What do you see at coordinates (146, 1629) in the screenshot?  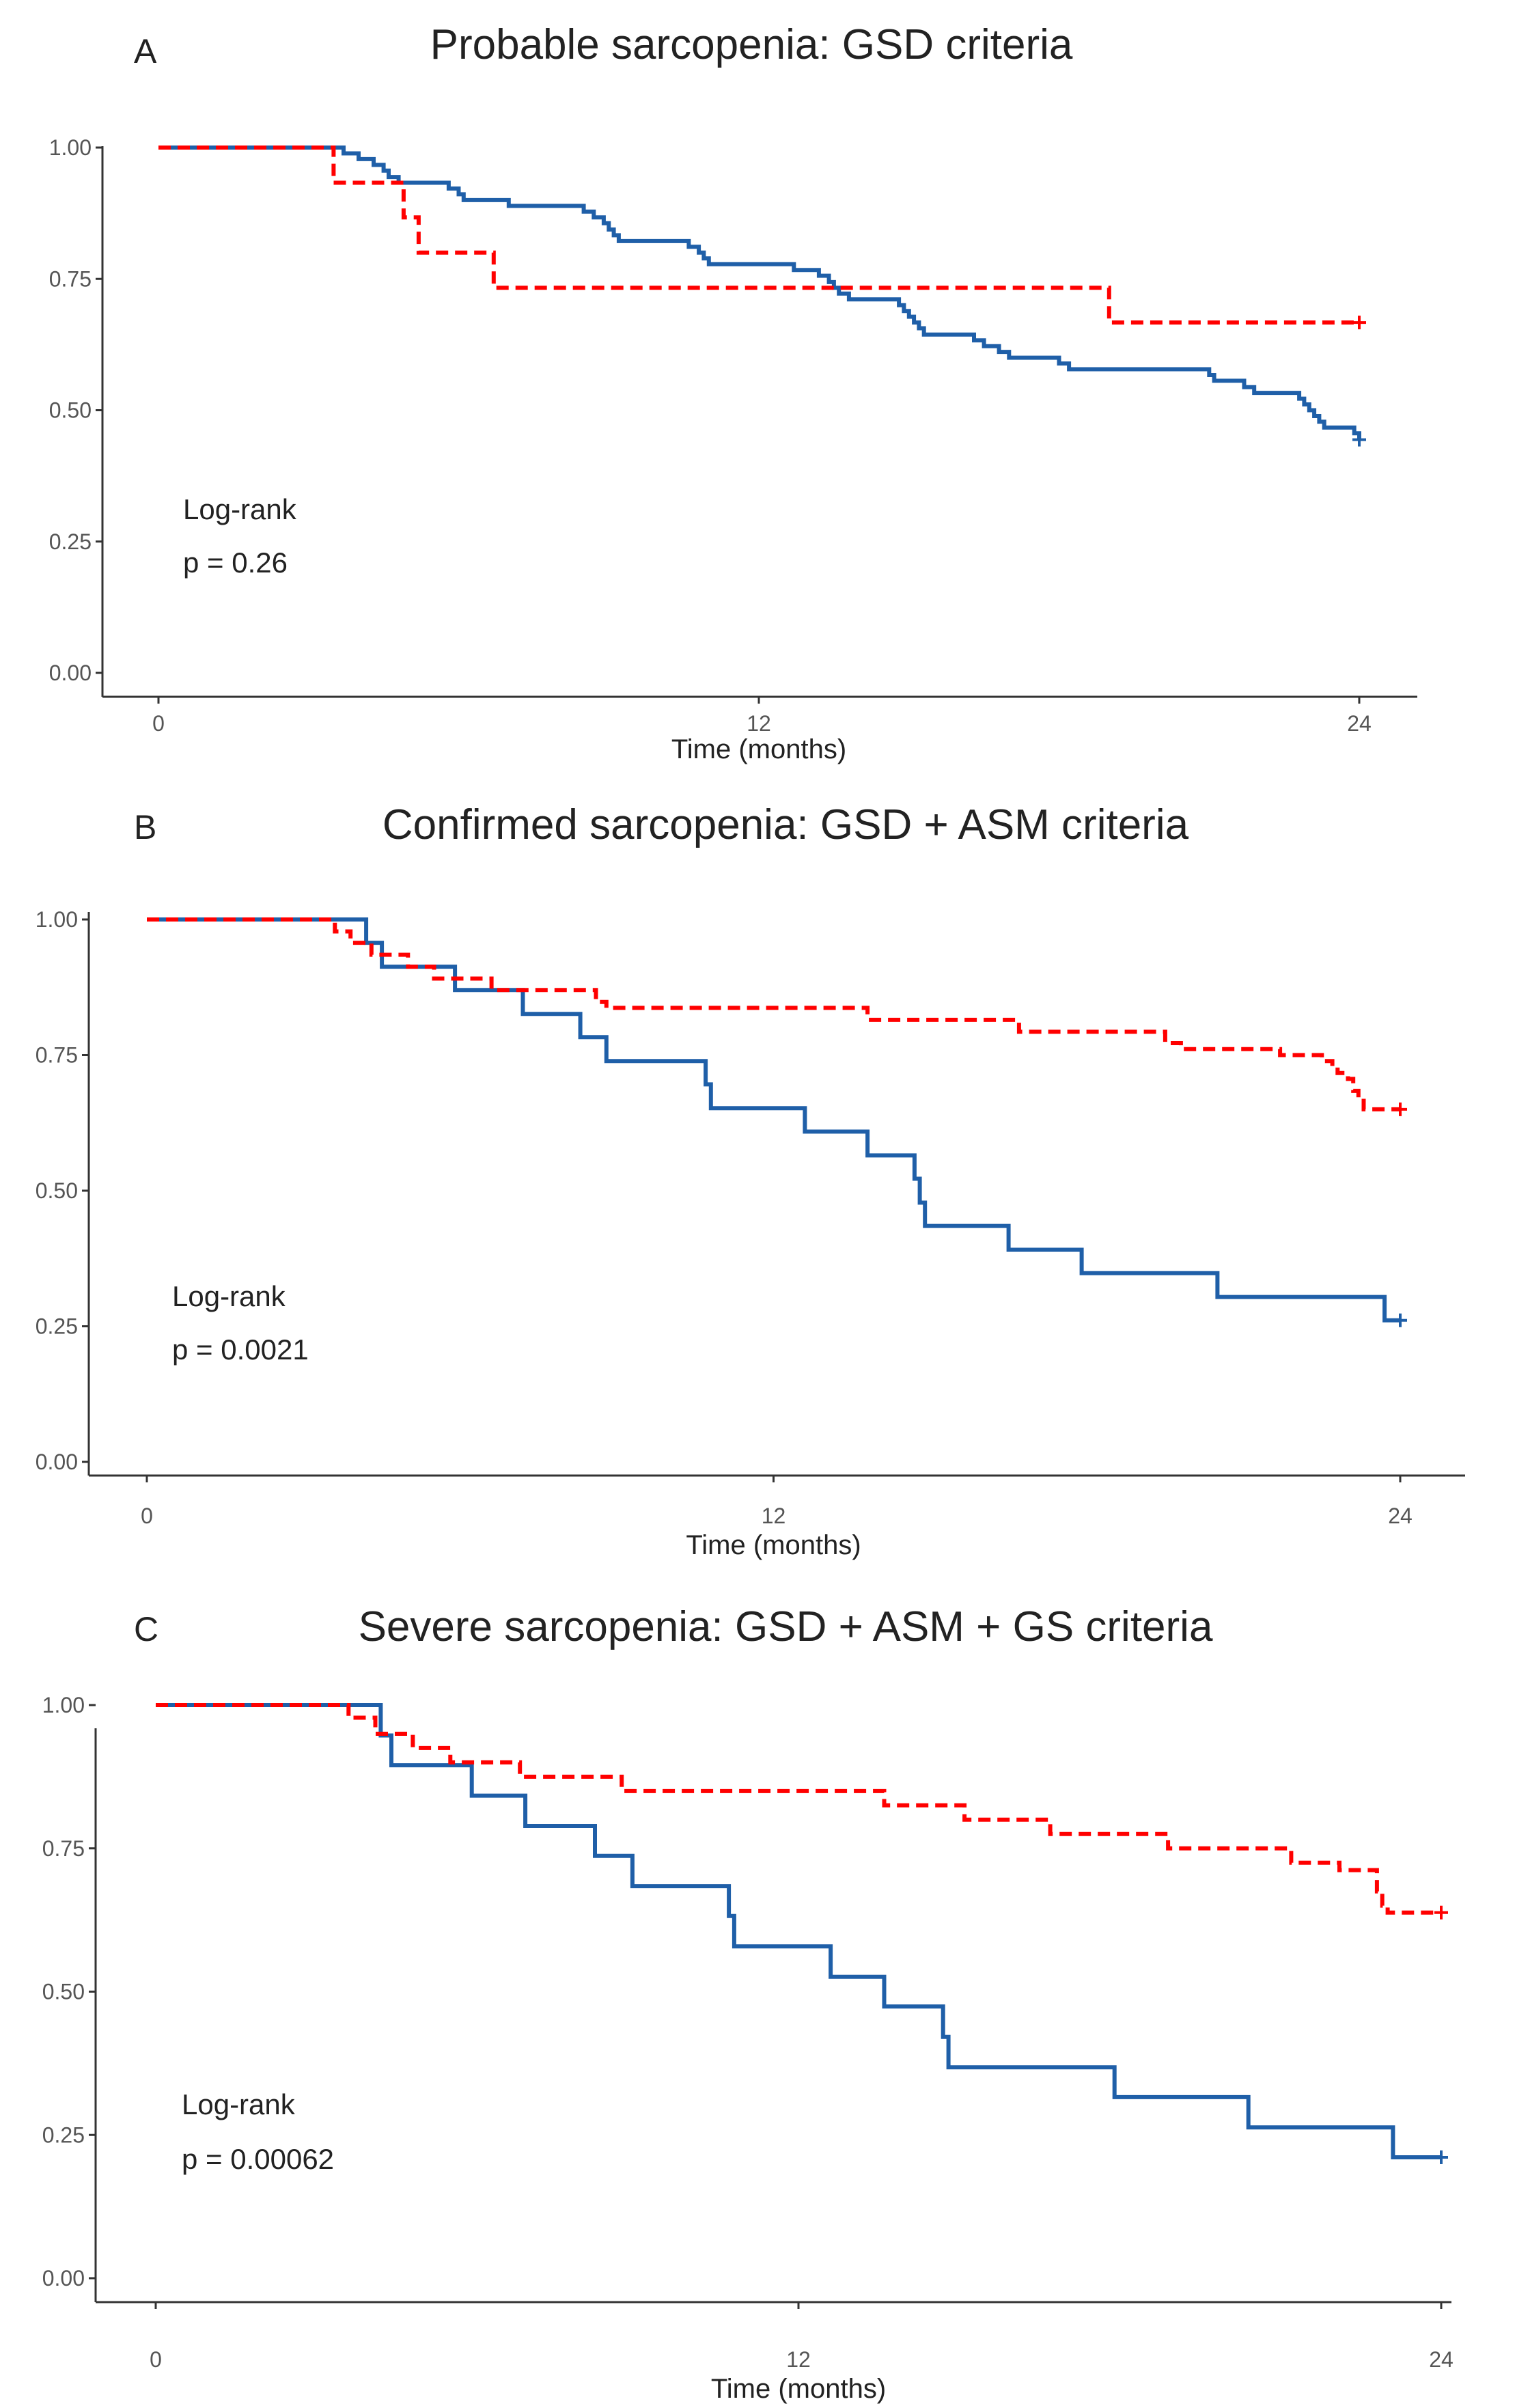 I see `panel-letter-c: C` at bounding box center [146, 1629].